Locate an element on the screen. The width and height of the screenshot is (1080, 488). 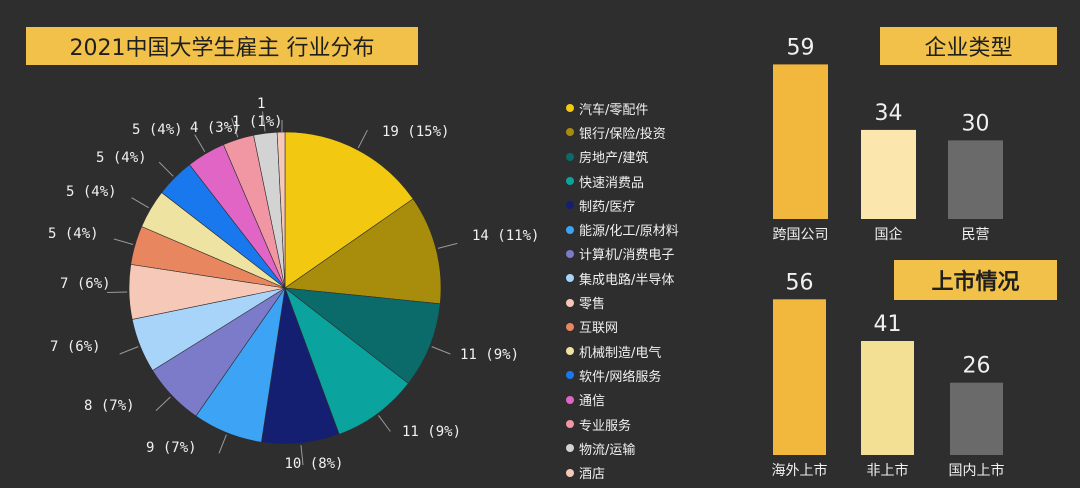
legend-label: 制药/医疗 is located at coordinates (607, 207).